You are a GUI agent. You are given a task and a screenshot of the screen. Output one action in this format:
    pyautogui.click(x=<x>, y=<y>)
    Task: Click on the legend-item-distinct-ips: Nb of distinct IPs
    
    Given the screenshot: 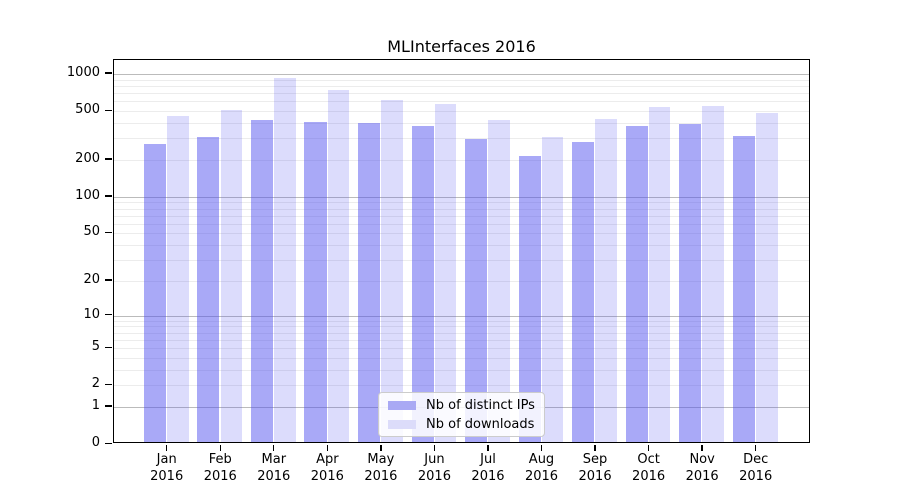 What is the action you would take?
    pyautogui.click(x=461, y=405)
    